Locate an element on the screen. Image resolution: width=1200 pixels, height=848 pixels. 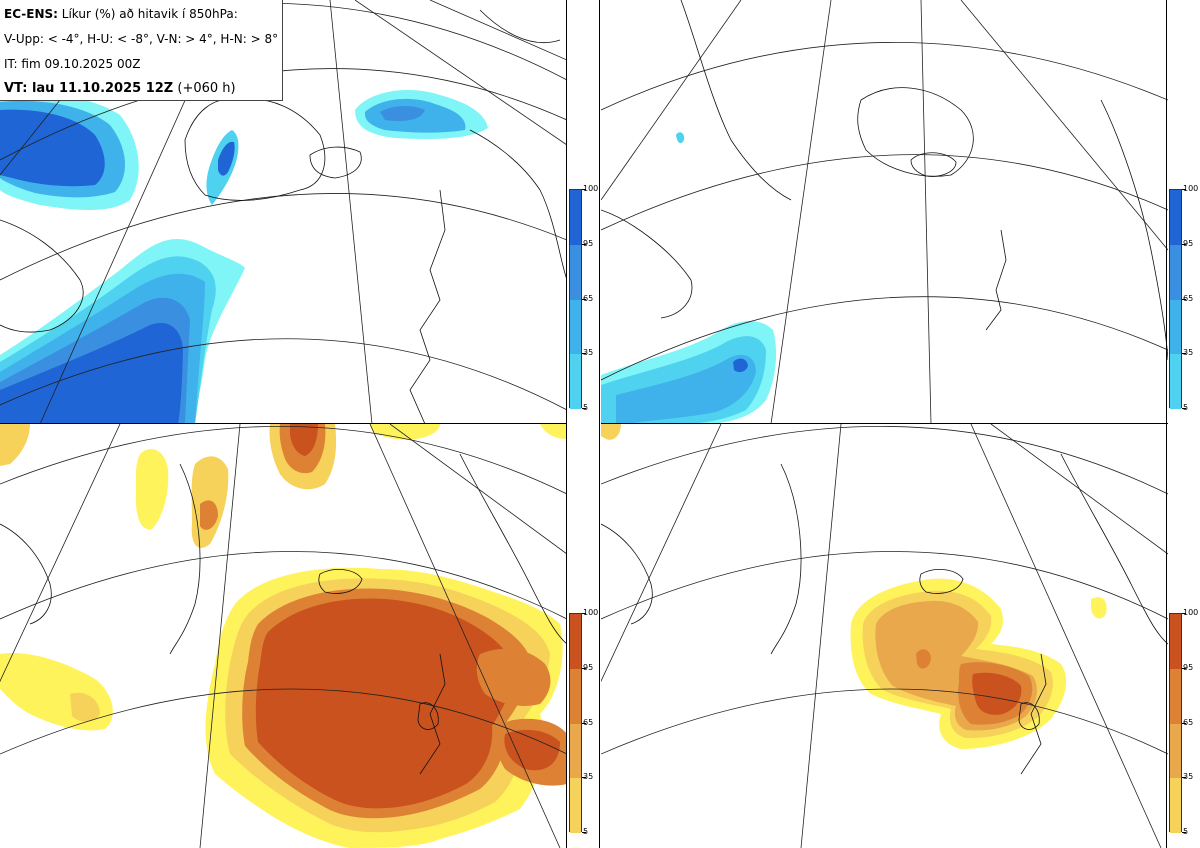
probability-field is located at coordinates (689, 278).